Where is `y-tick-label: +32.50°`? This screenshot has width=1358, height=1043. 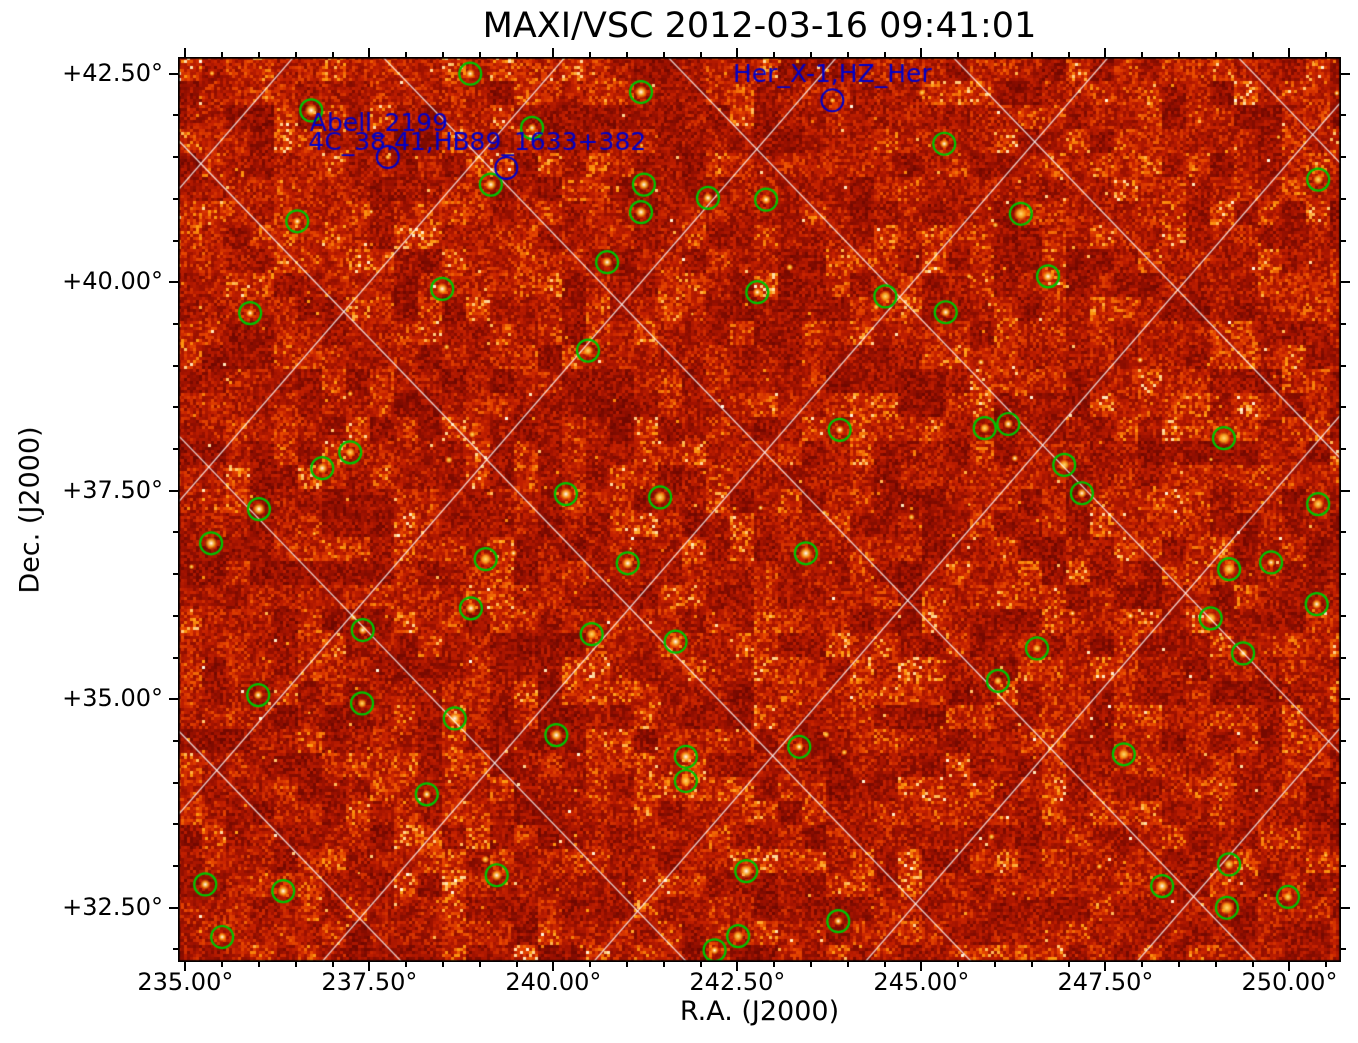
y-tick-label: +32.50° is located at coordinates (112, 906).